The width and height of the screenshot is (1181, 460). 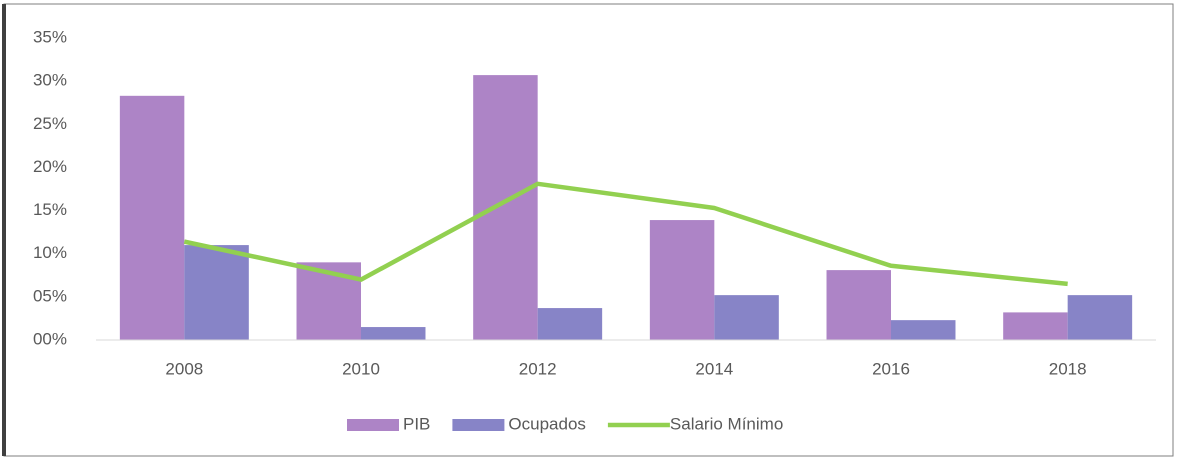 What do you see at coordinates (50, 36) in the screenshot?
I see `y-tick-label: 35%` at bounding box center [50, 36].